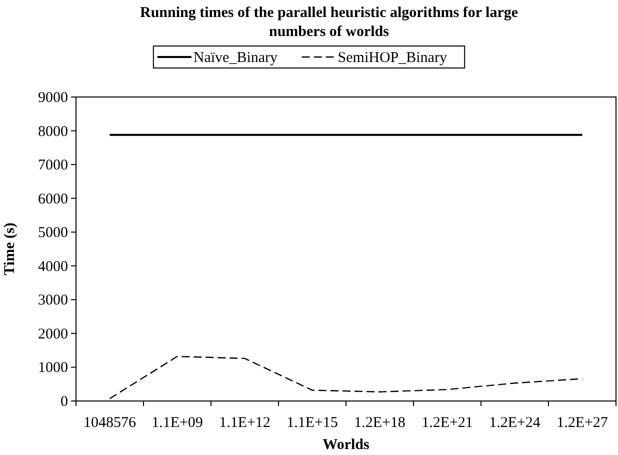 This screenshot has height=455, width=618. What do you see at coordinates (393, 58) in the screenshot?
I see `legend-label: SemiHOP_Binary` at bounding box center [393, 58].